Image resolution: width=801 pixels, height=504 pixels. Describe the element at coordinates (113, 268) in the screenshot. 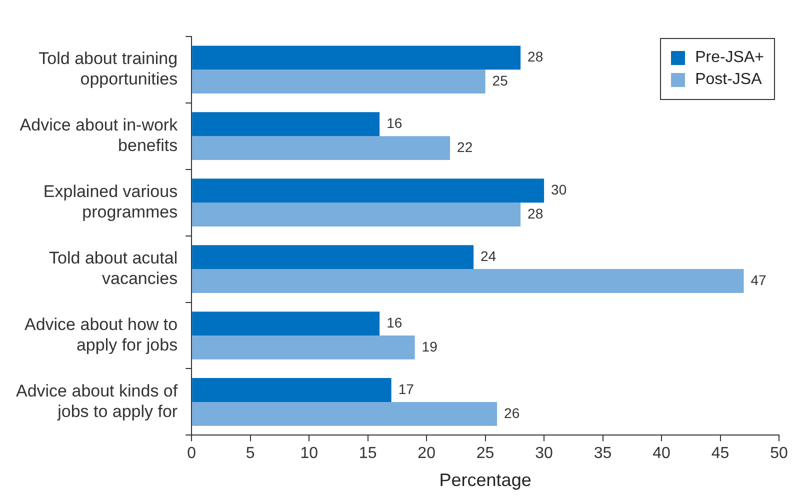

I see `y-tick-label: Told about acutal vacancies` at that location.